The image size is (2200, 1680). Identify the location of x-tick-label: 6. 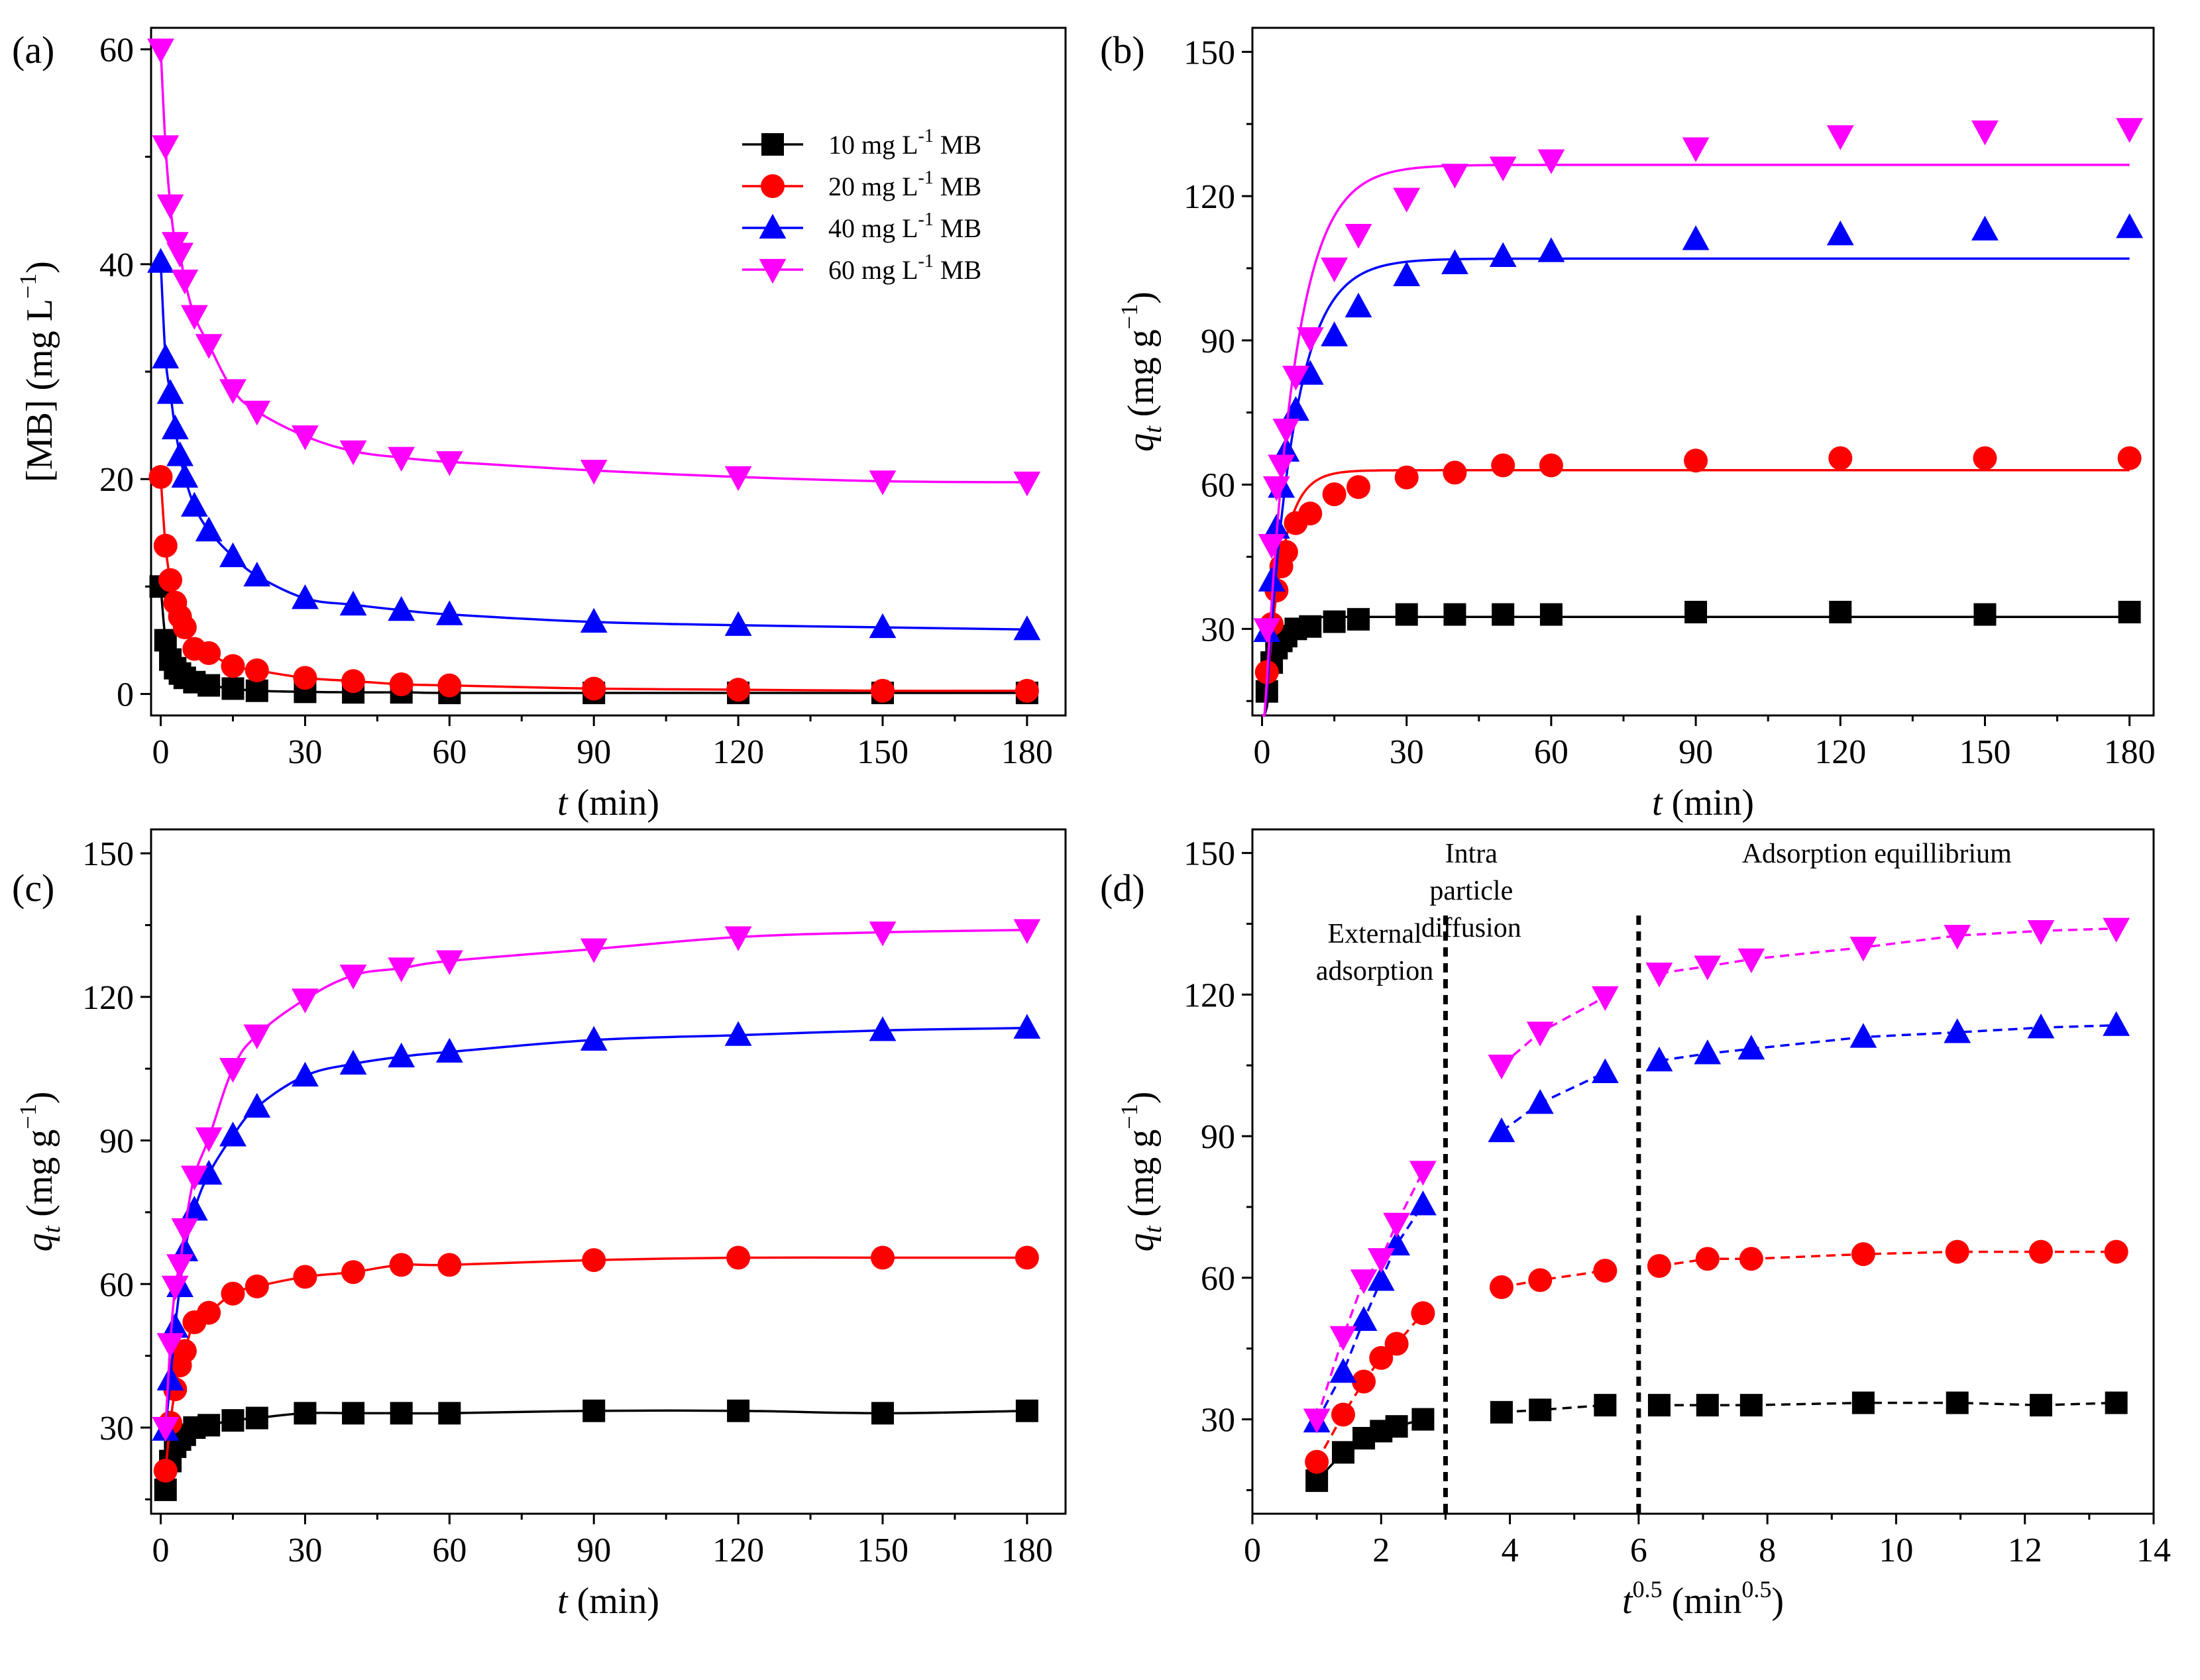
(1638, 1550).